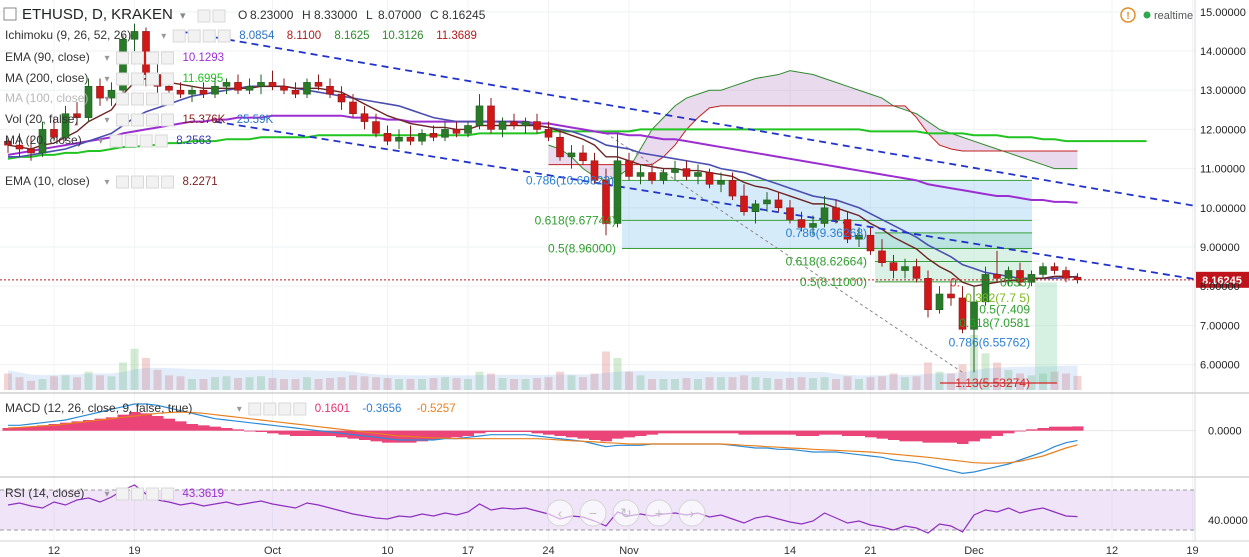 The height and width of the screenshot is (557, 1249). What do you see at coordinates (1015, 282) in the screenshot?
I see `fib-level-label: 0633)` at bounding box center [1015, 282].